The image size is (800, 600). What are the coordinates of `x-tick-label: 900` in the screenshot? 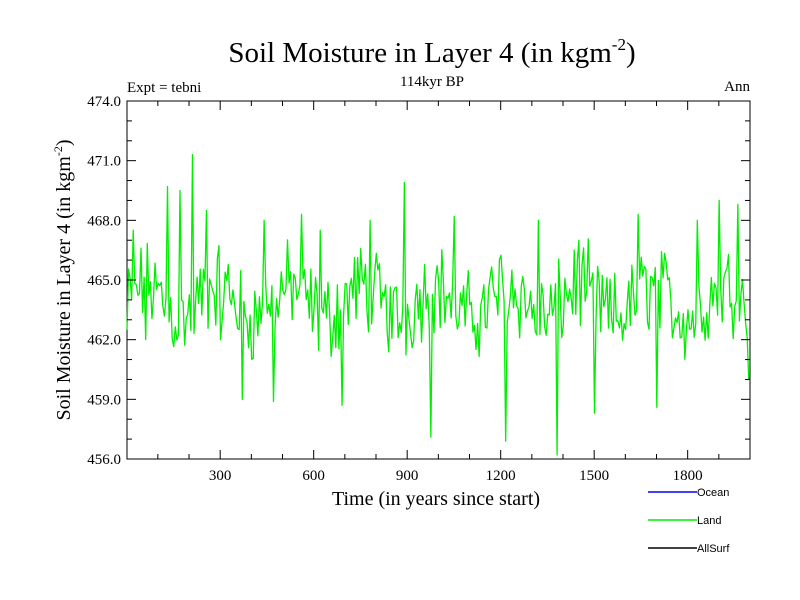 It's located at (407, 476).